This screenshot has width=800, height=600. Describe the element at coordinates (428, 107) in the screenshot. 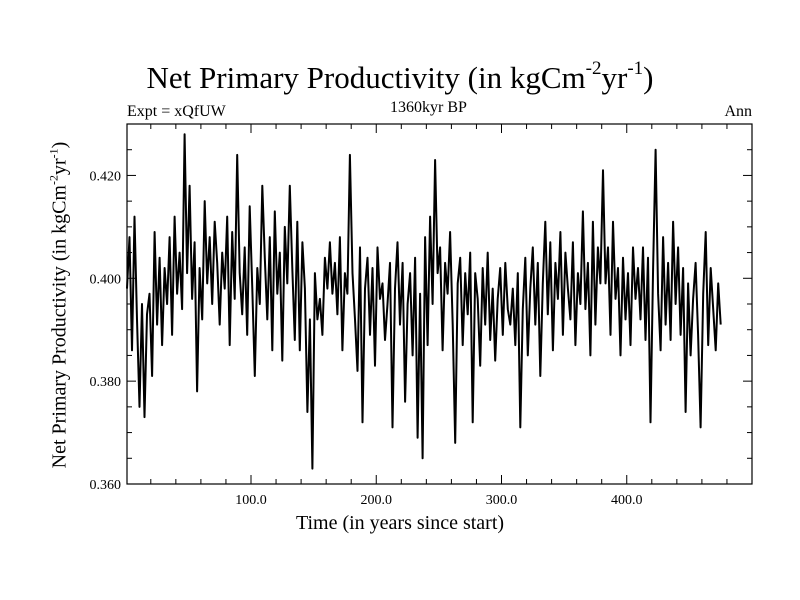

I see `period-label: 1360kyr BP` at that location.